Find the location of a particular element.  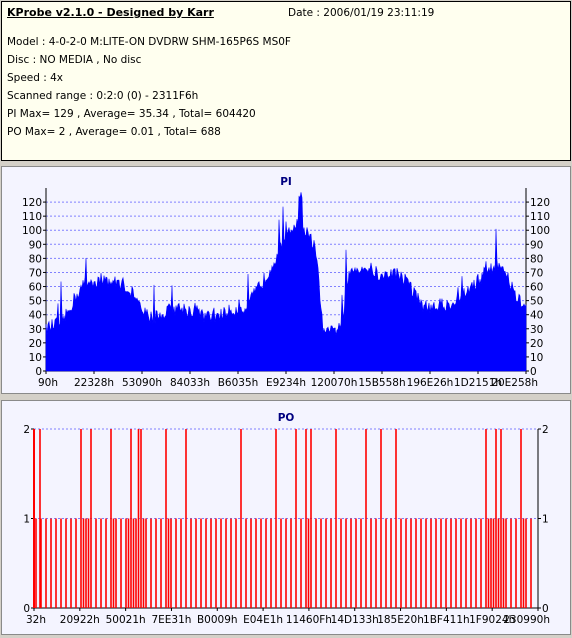

y-tick-label-left: 30 is located at coordinates (35, 330).